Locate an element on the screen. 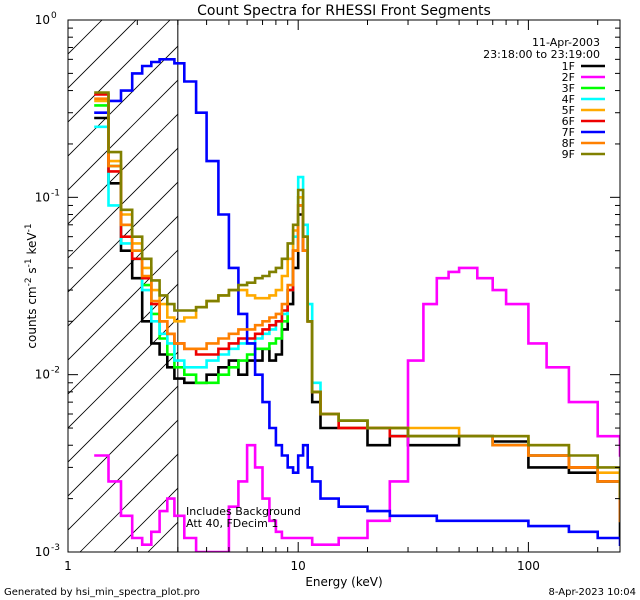 The image size is (640, 600). time-range-label: 23:18:00 to 23:19:00 is located at coordinates (541, 54).